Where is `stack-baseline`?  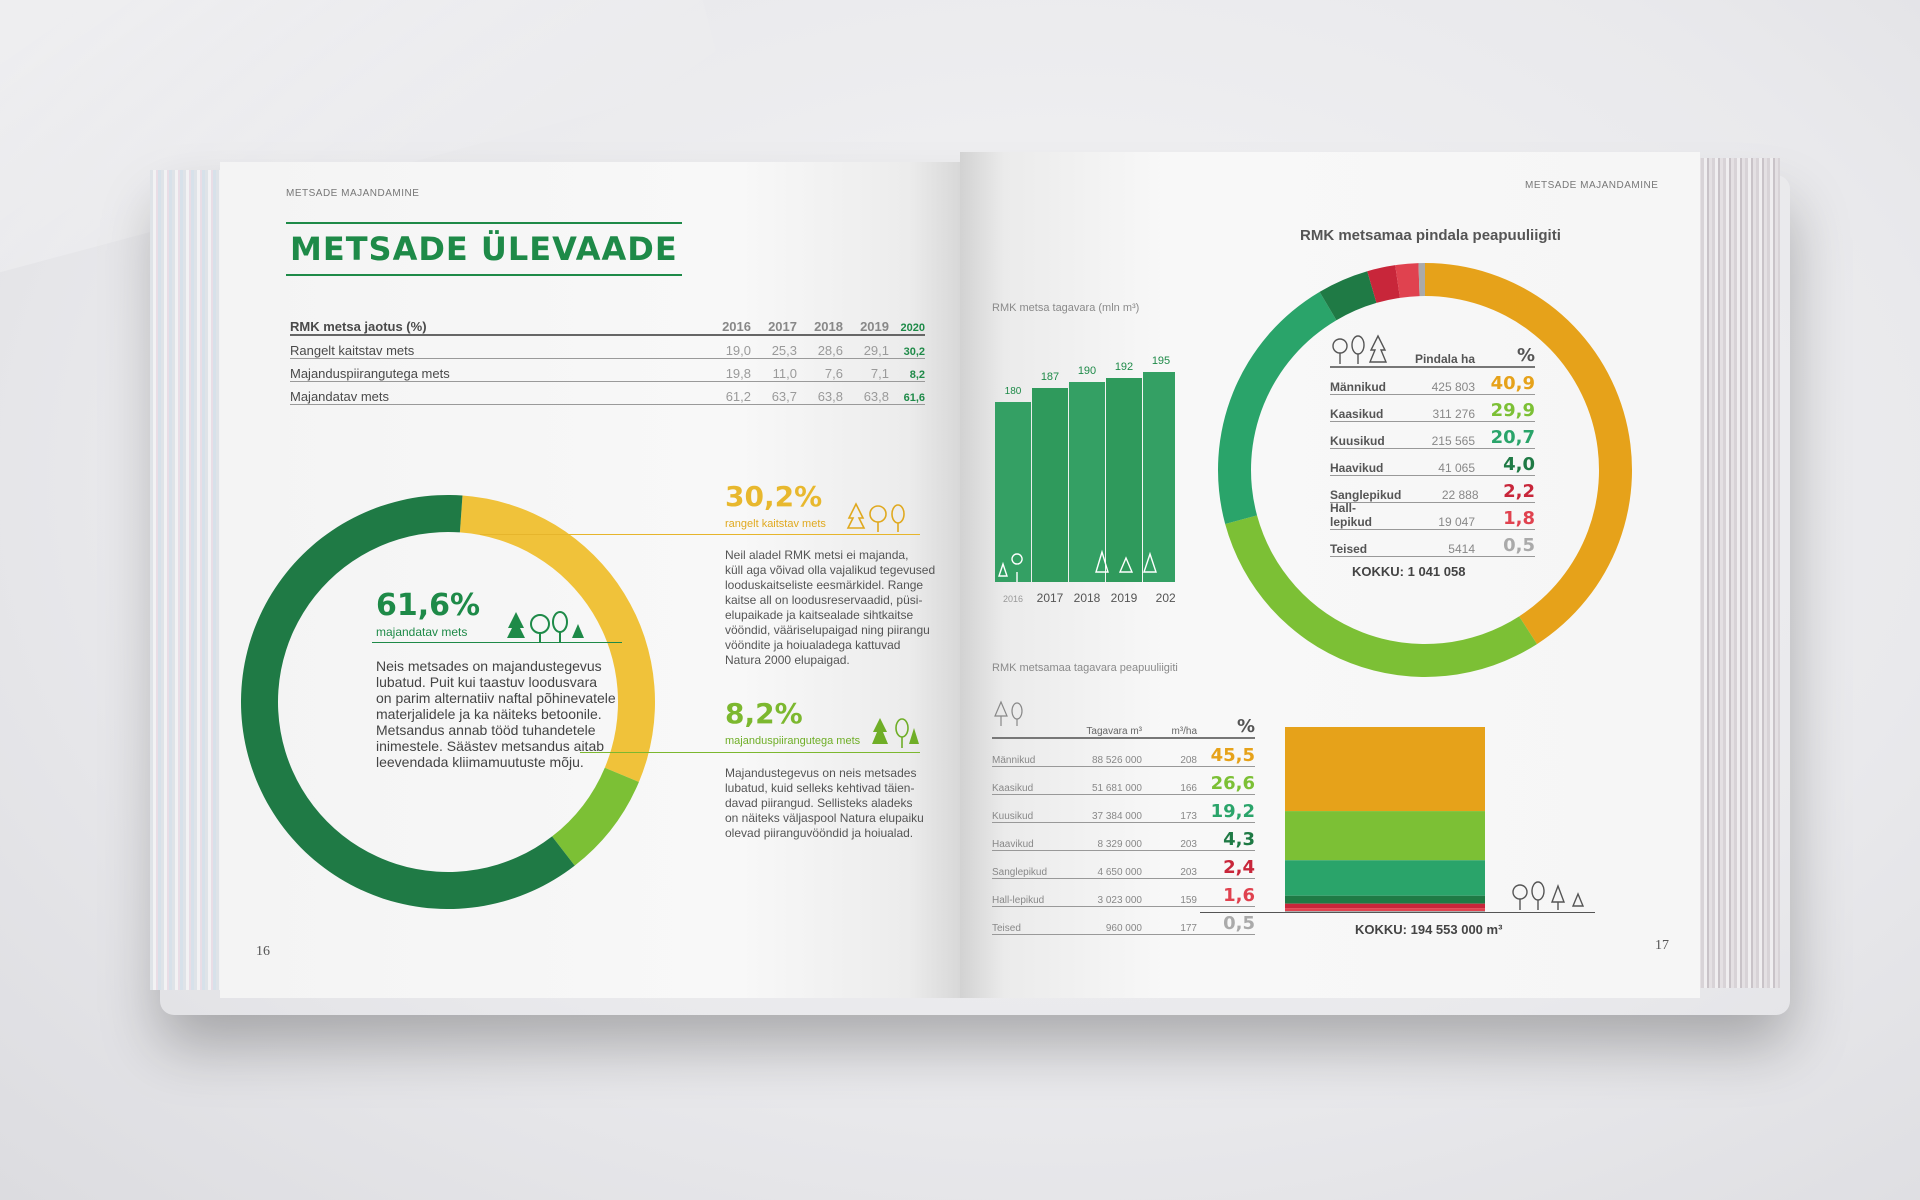
stack-baseline is located at coordinates (1397, 912).